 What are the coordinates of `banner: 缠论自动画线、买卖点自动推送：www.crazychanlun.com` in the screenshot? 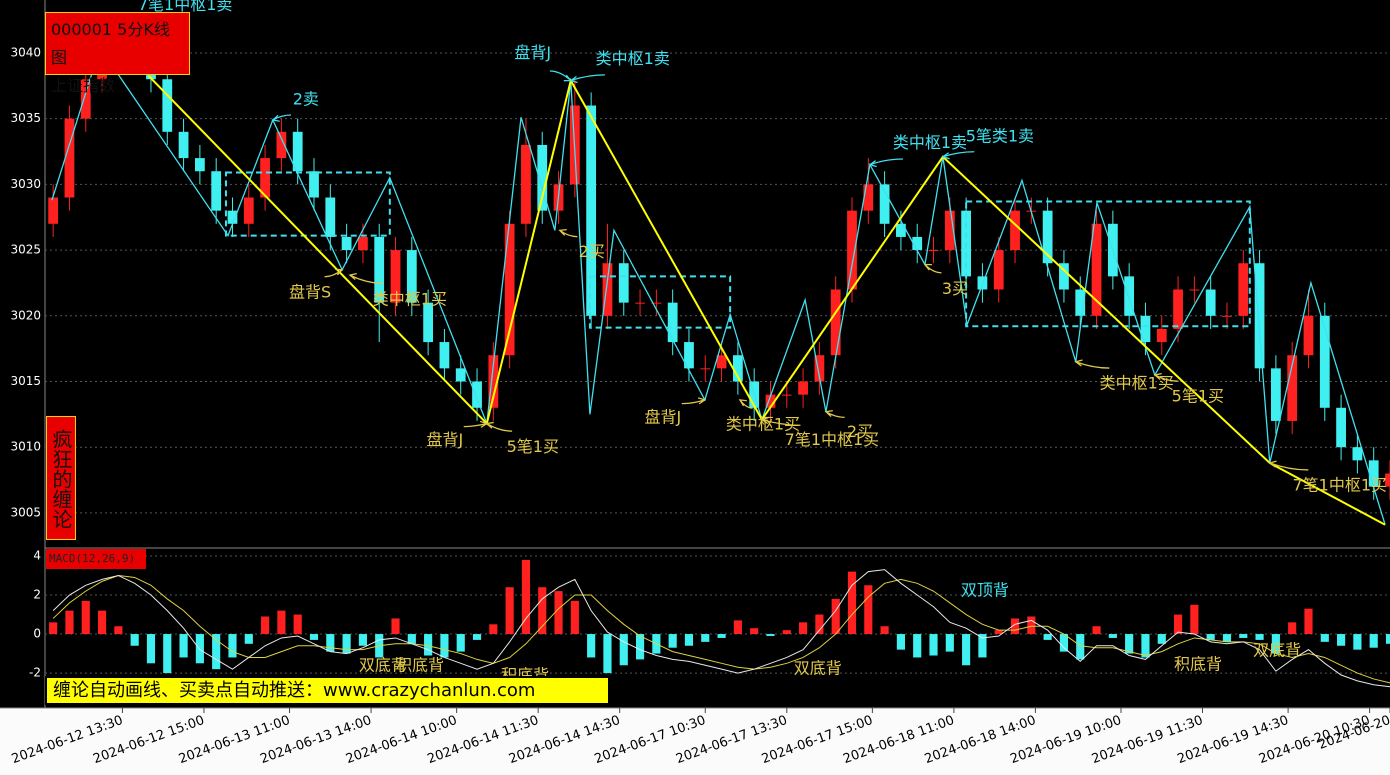 It's located at (327, 690).